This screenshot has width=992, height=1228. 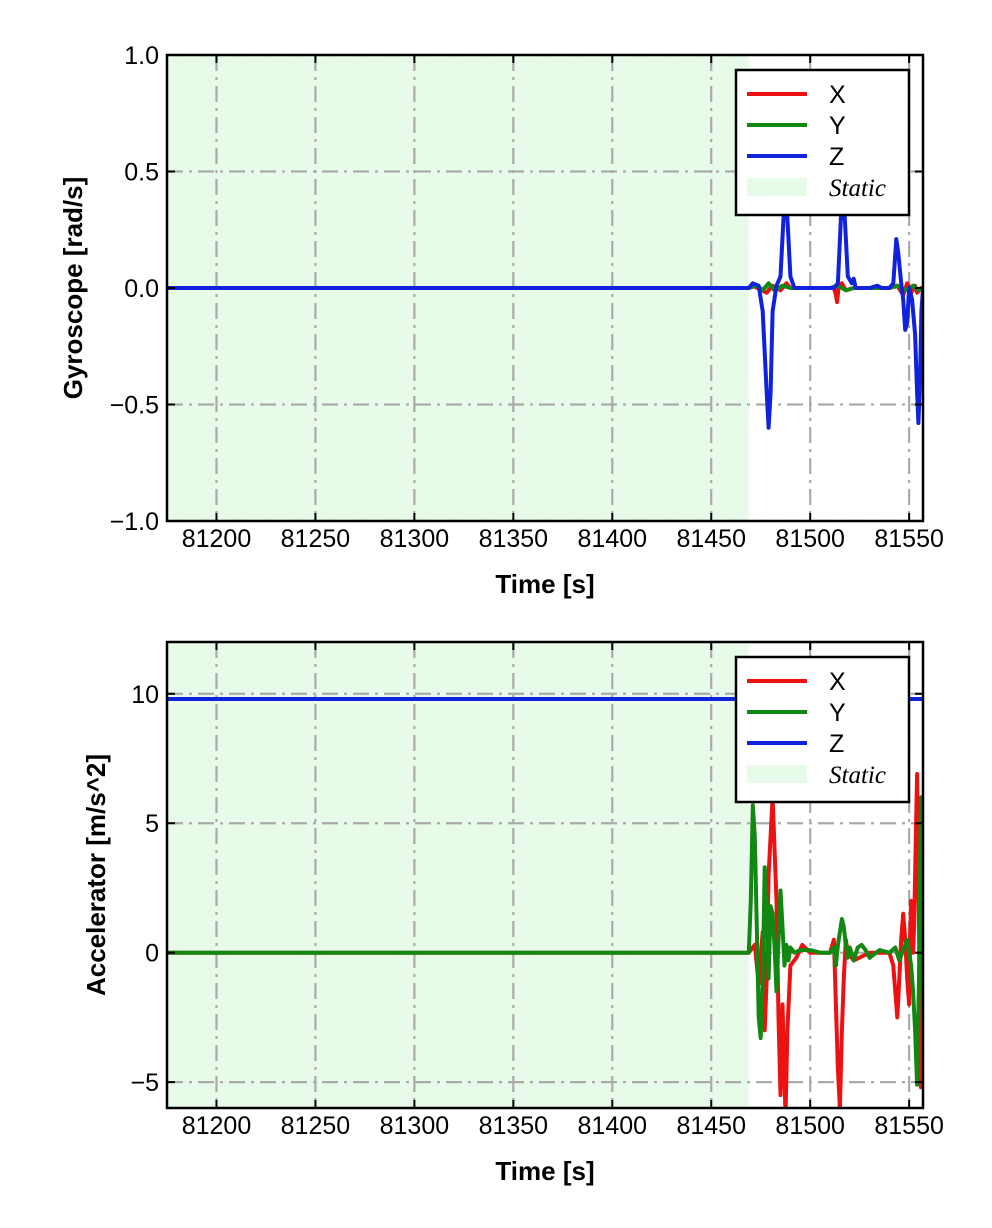 I want to click on y-tick-label: −1.0, so click(x=134, y=522).